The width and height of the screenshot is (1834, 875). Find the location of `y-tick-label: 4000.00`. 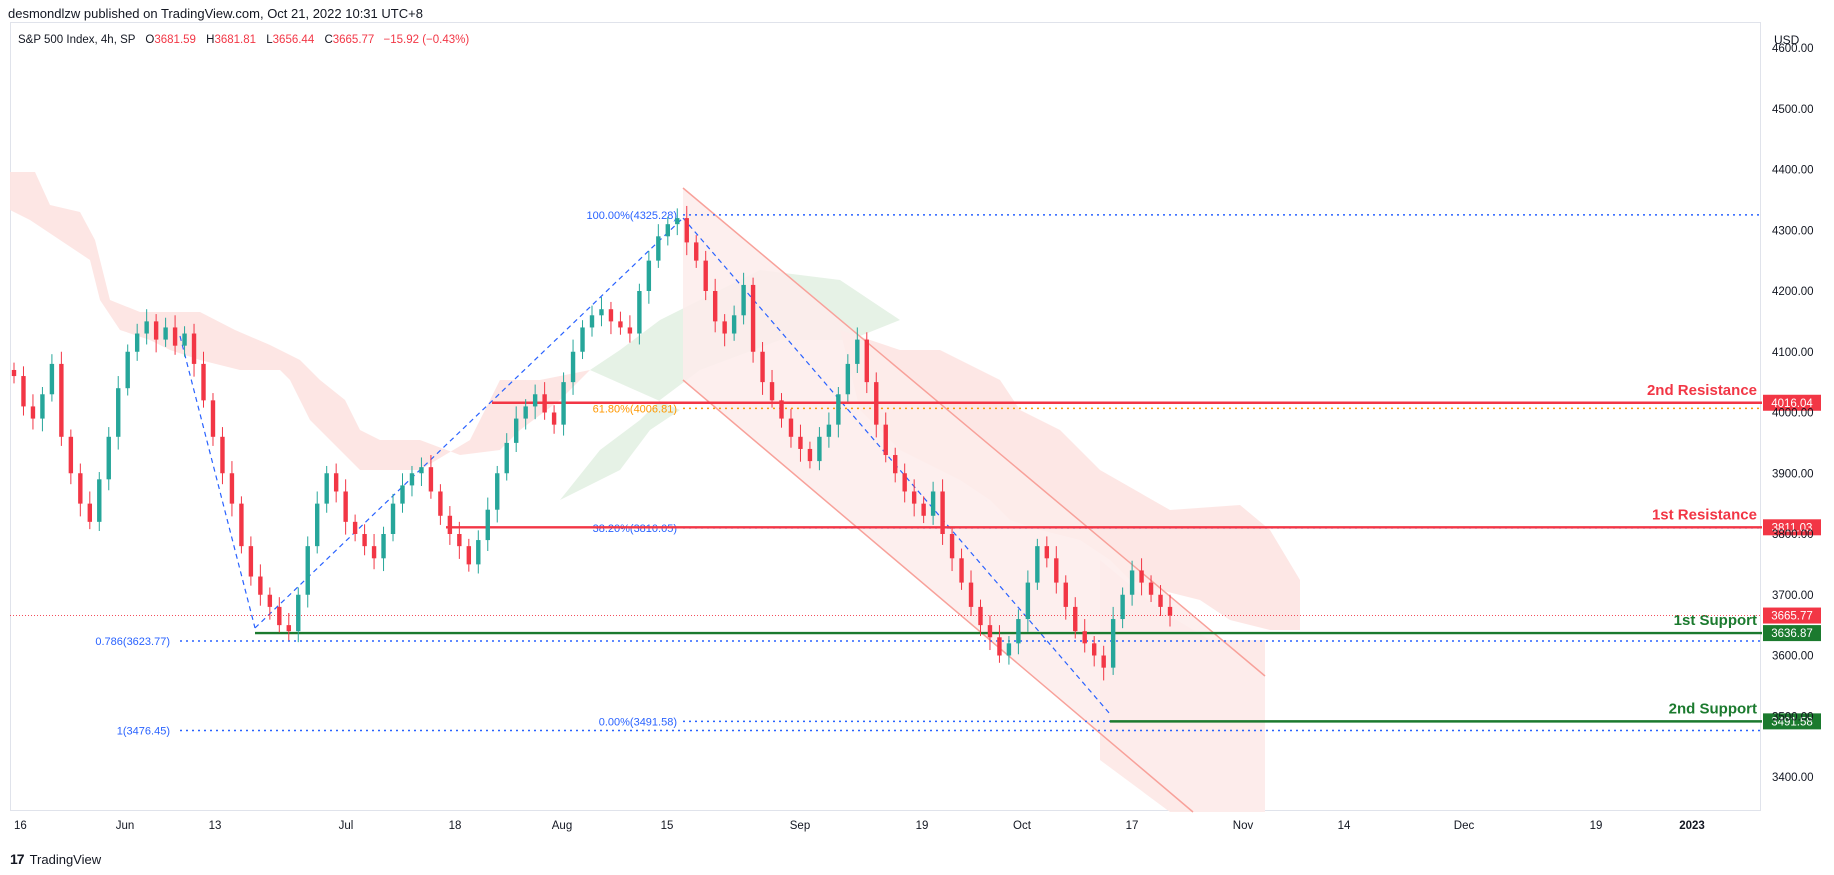

y-tick-label: 4000.00 is located at coordinates (1793, 414).